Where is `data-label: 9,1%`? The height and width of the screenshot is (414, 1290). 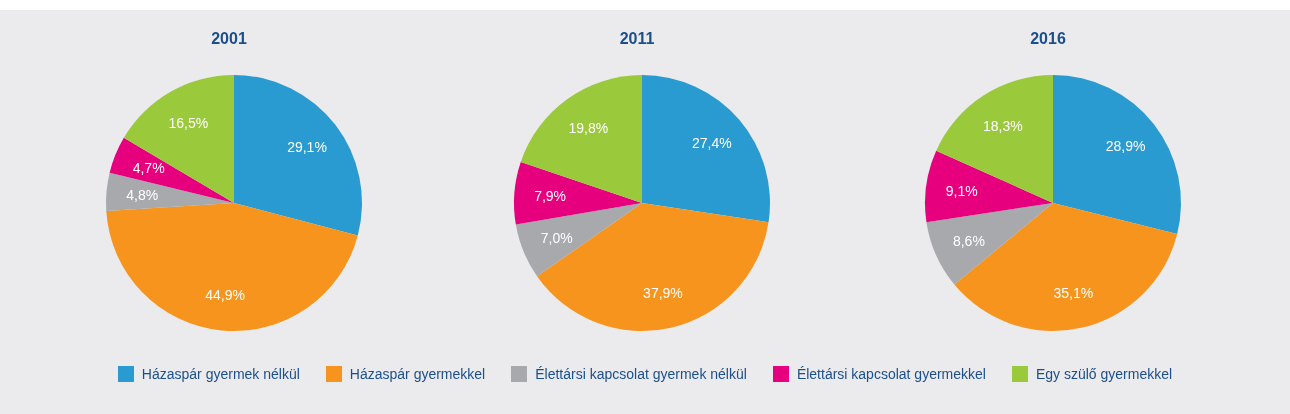
data-label: 9,1% is located at coordinates (961, 190).